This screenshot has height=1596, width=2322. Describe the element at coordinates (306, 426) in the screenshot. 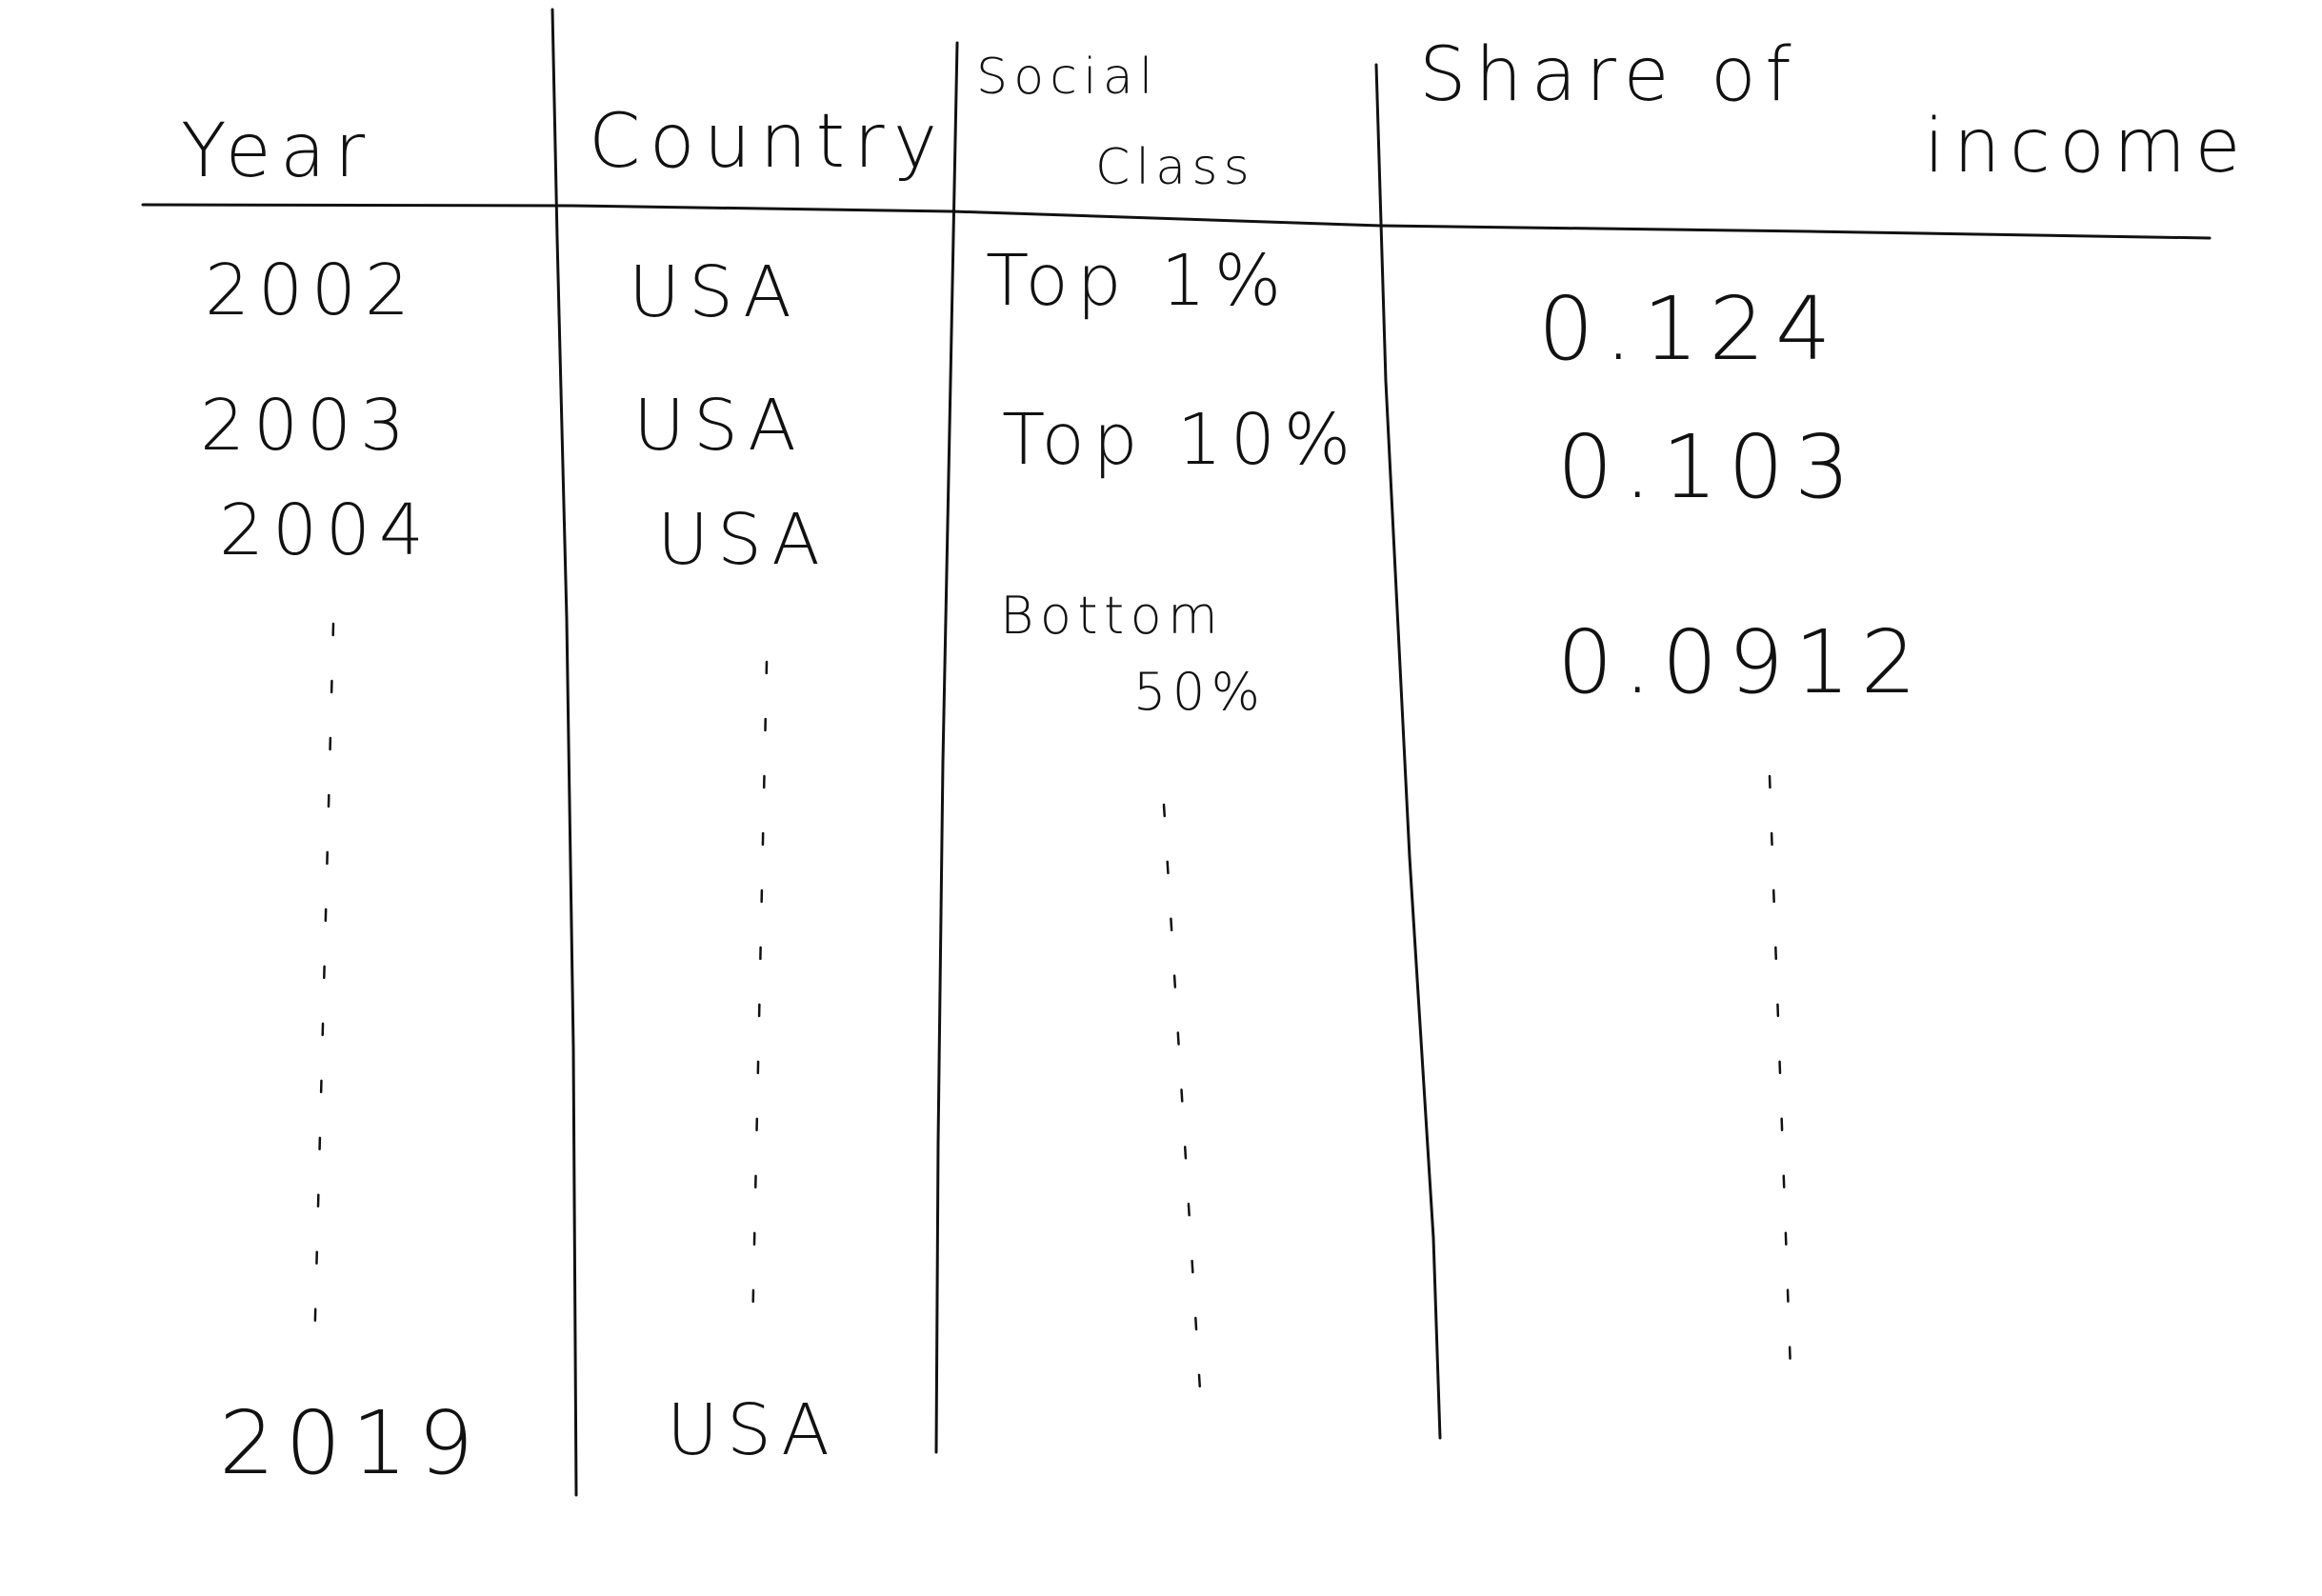

I see `row-2-year: 2003` at that location.